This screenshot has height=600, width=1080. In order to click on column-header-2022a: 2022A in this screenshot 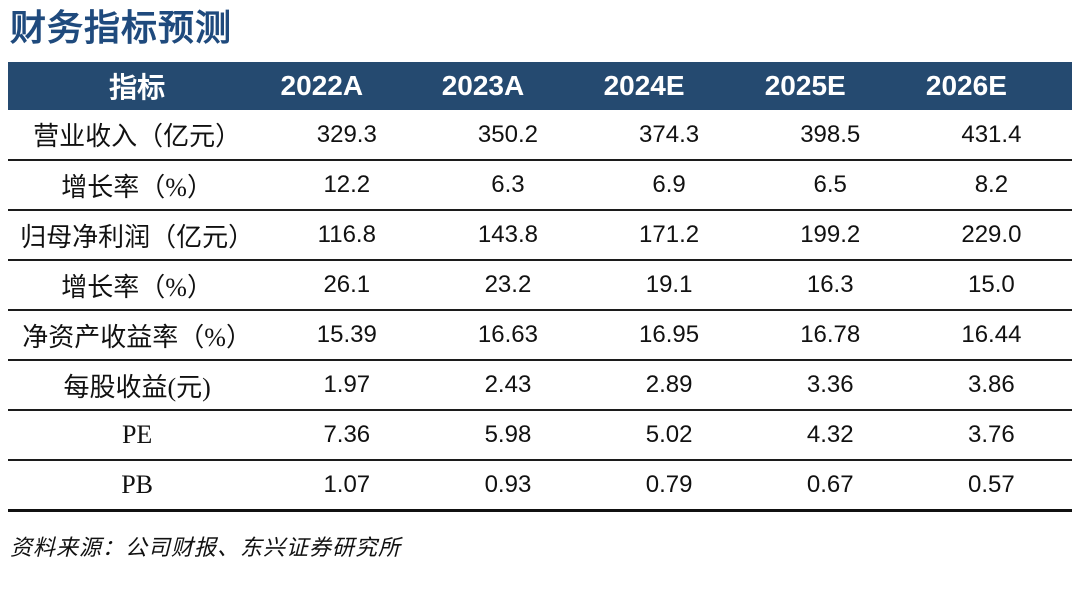, I will do `click(347, 86)`.